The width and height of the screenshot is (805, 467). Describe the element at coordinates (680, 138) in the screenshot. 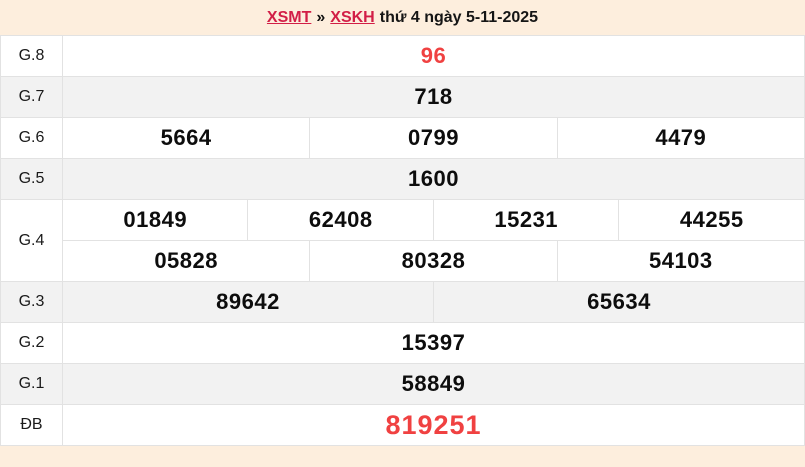

I see `prize-g6-value-3: 4479` at that location.